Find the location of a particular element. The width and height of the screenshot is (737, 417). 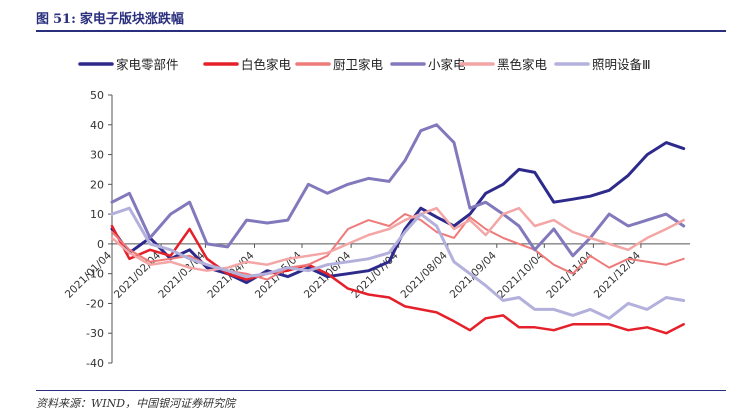

source-note: 资料来源：WIND，中国银河证券研究院 is located at coordinates (136, 403).